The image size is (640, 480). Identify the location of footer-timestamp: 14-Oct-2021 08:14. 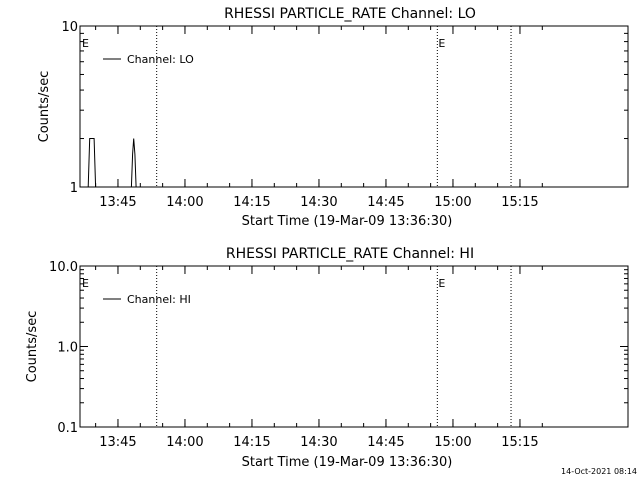
(599, 471).